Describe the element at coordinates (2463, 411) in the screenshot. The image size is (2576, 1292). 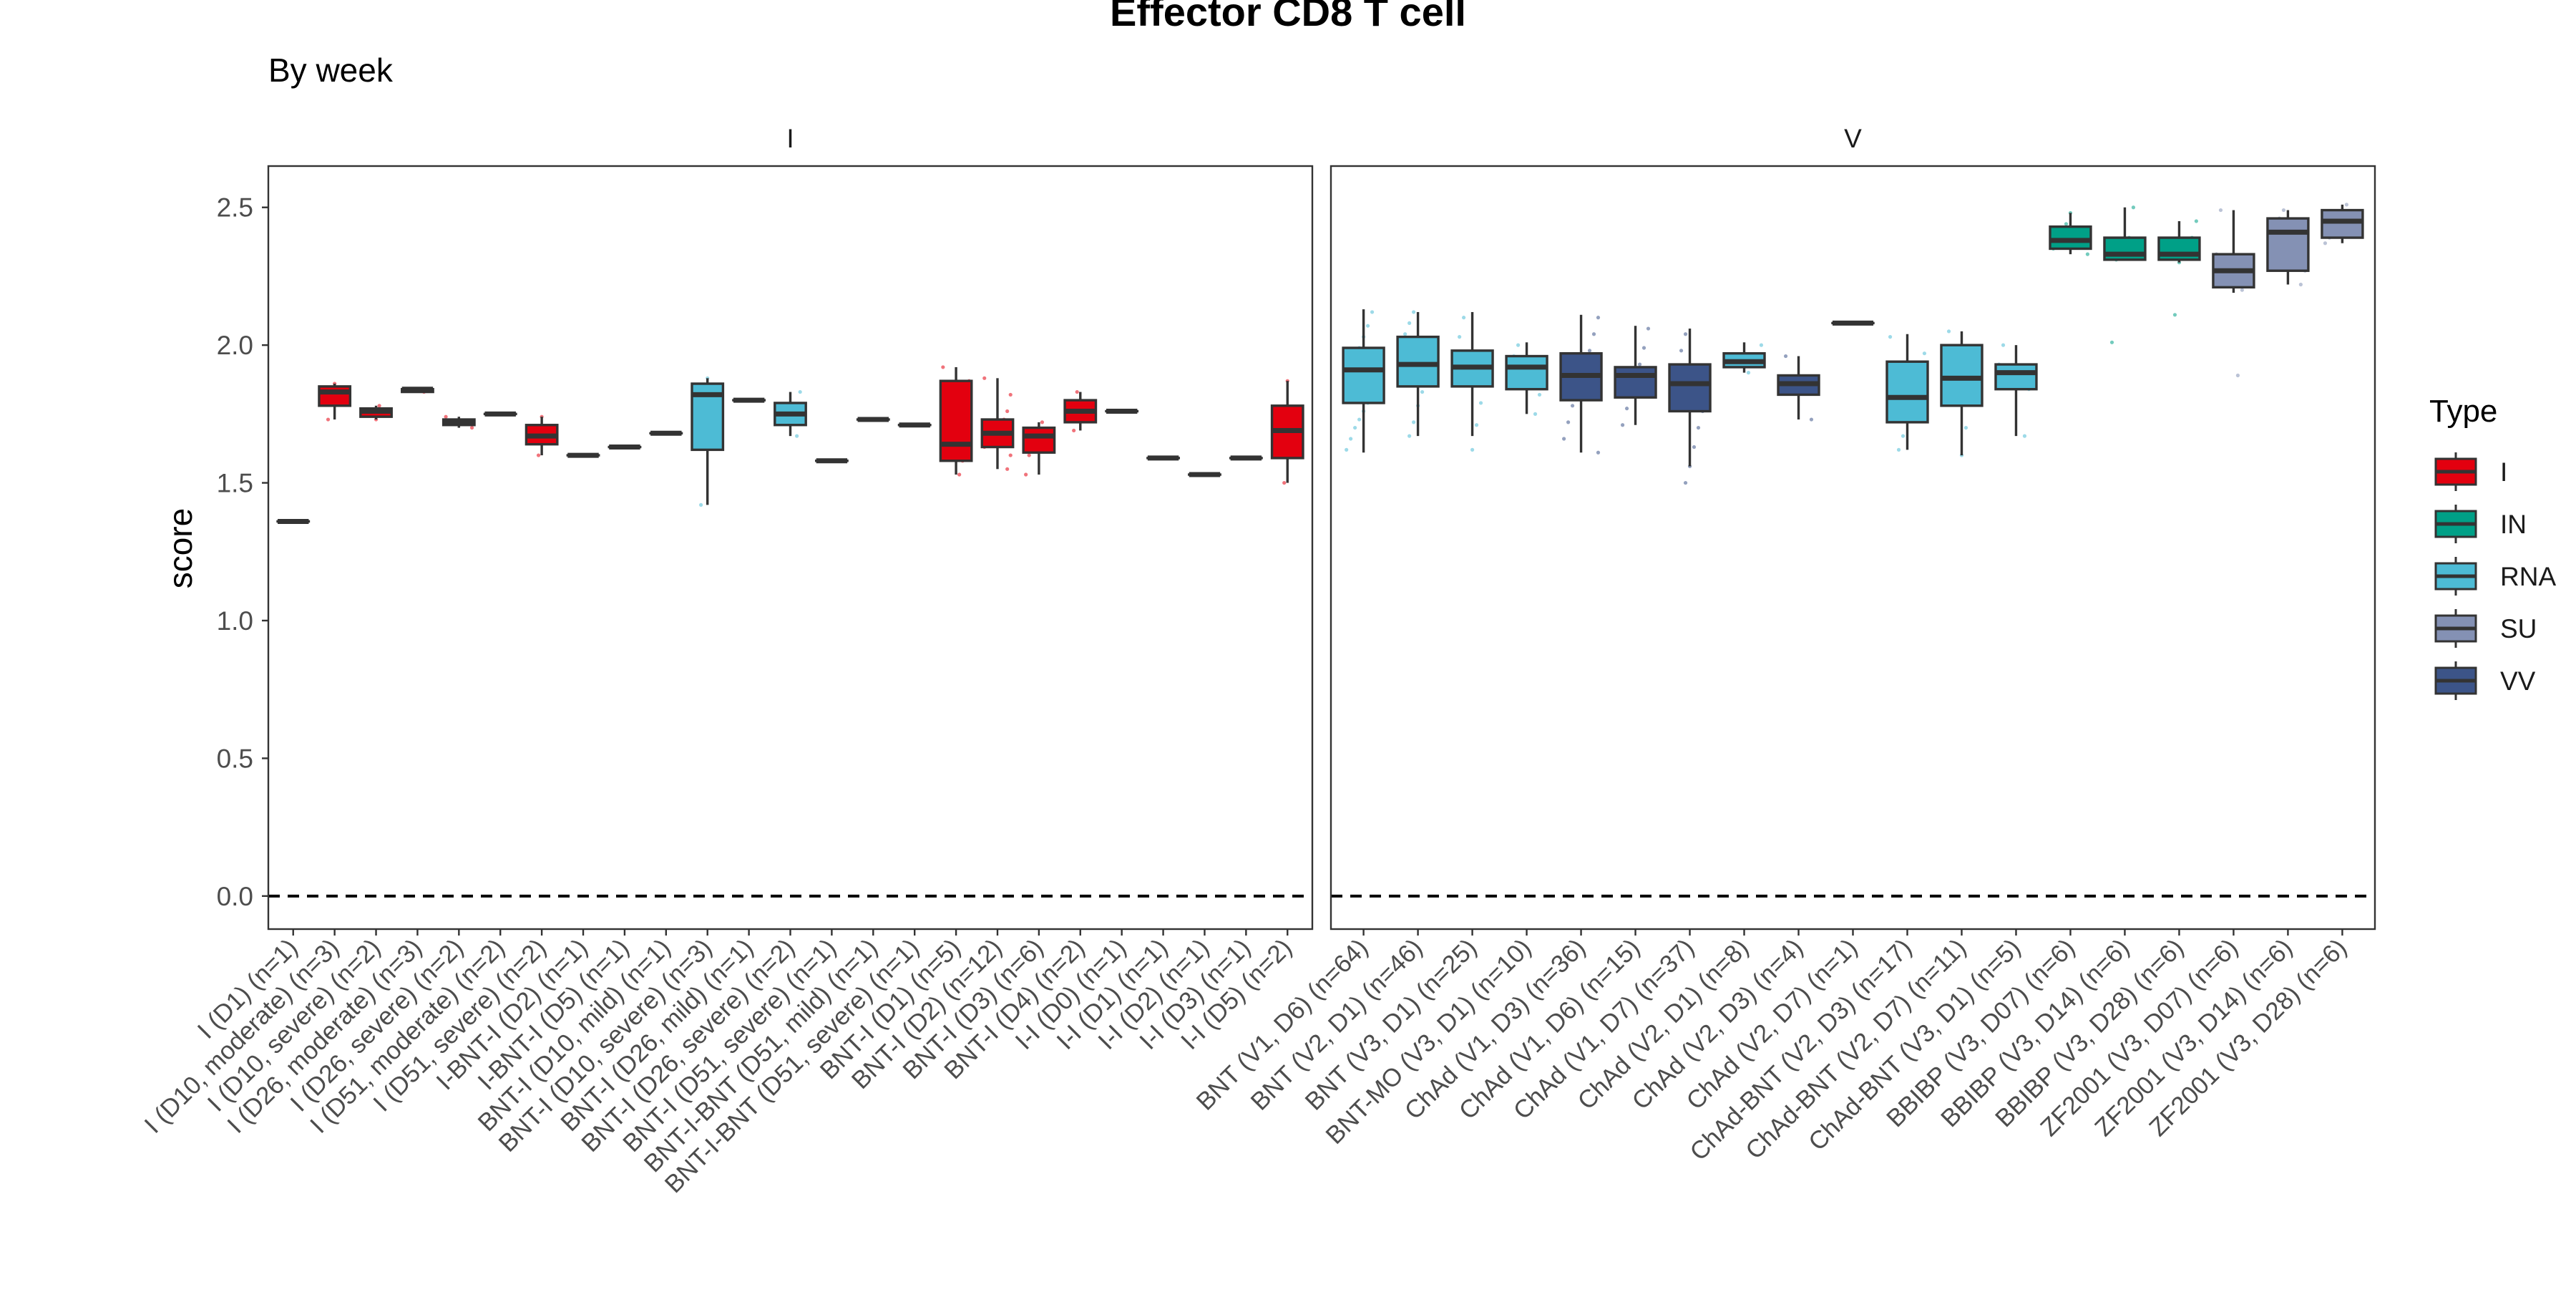
I see `legend-title: Type` at that location.